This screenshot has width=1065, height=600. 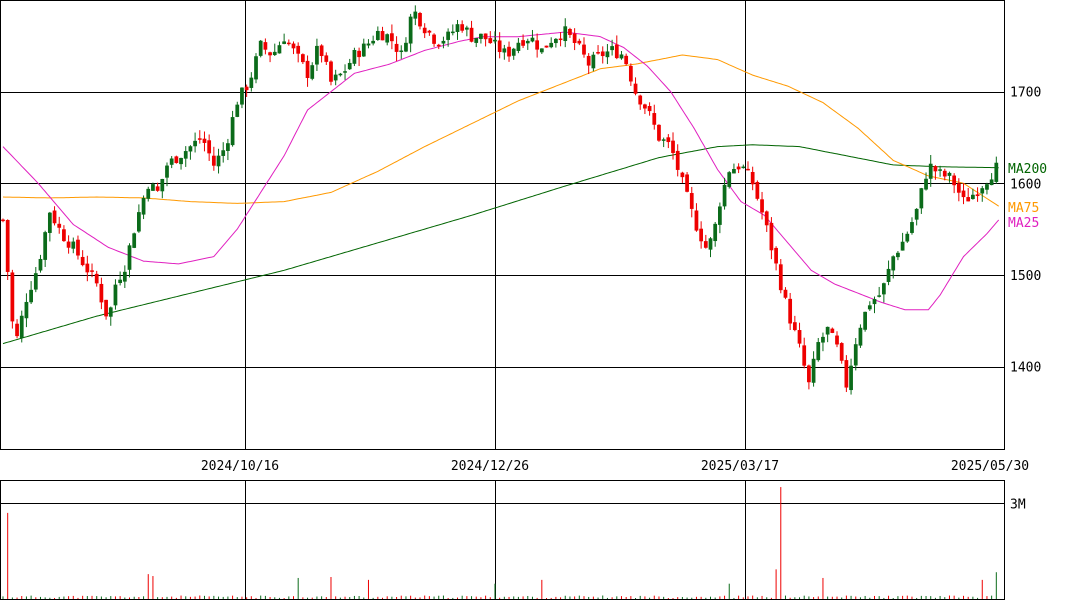 I want to click on y-tick-label: 1700, so click(x=1025, y=93).